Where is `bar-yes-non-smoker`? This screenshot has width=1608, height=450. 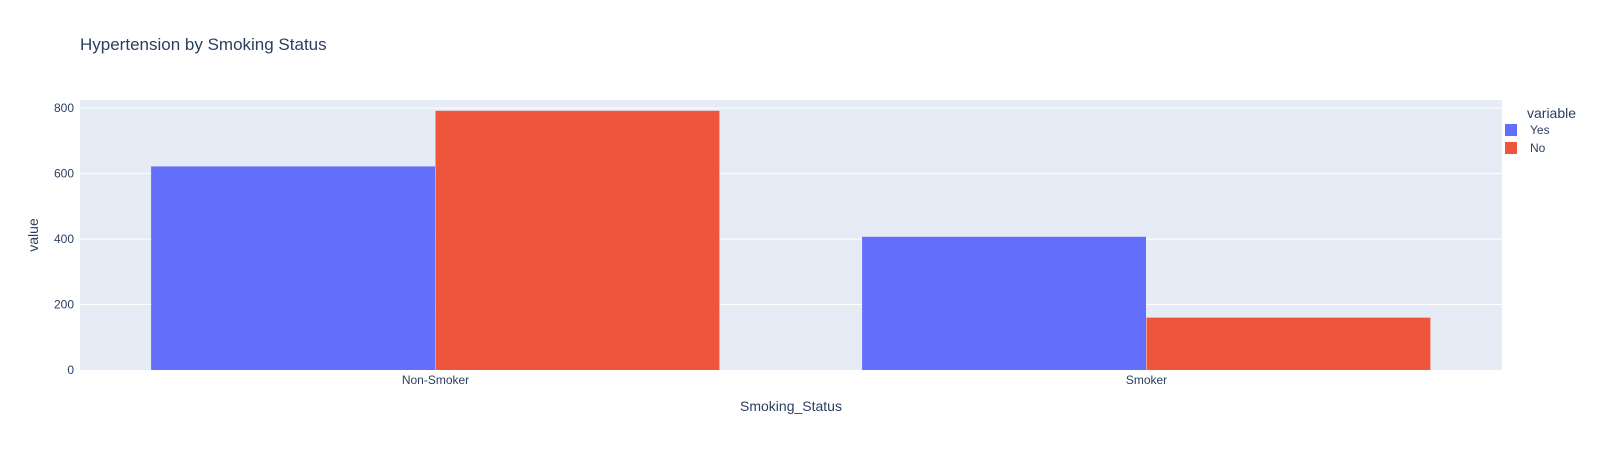
bar-yes-non-smoker is located at coordinates (293, 268).